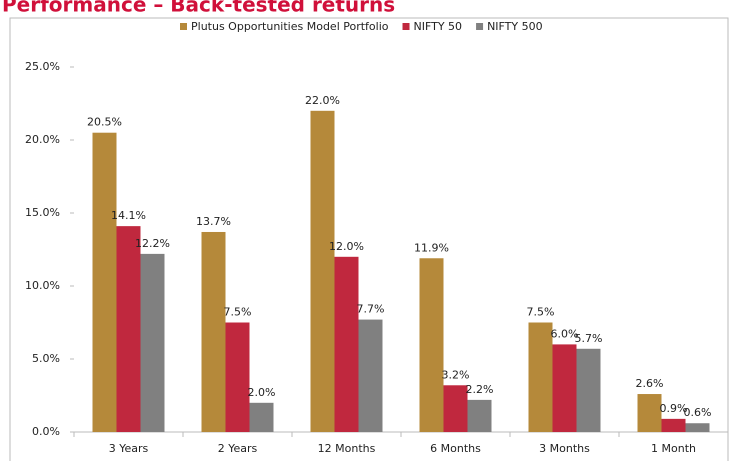  Describe the element at coordinates (213, 221) in the screenshot. I see `value-label: 13.7%` at that location.